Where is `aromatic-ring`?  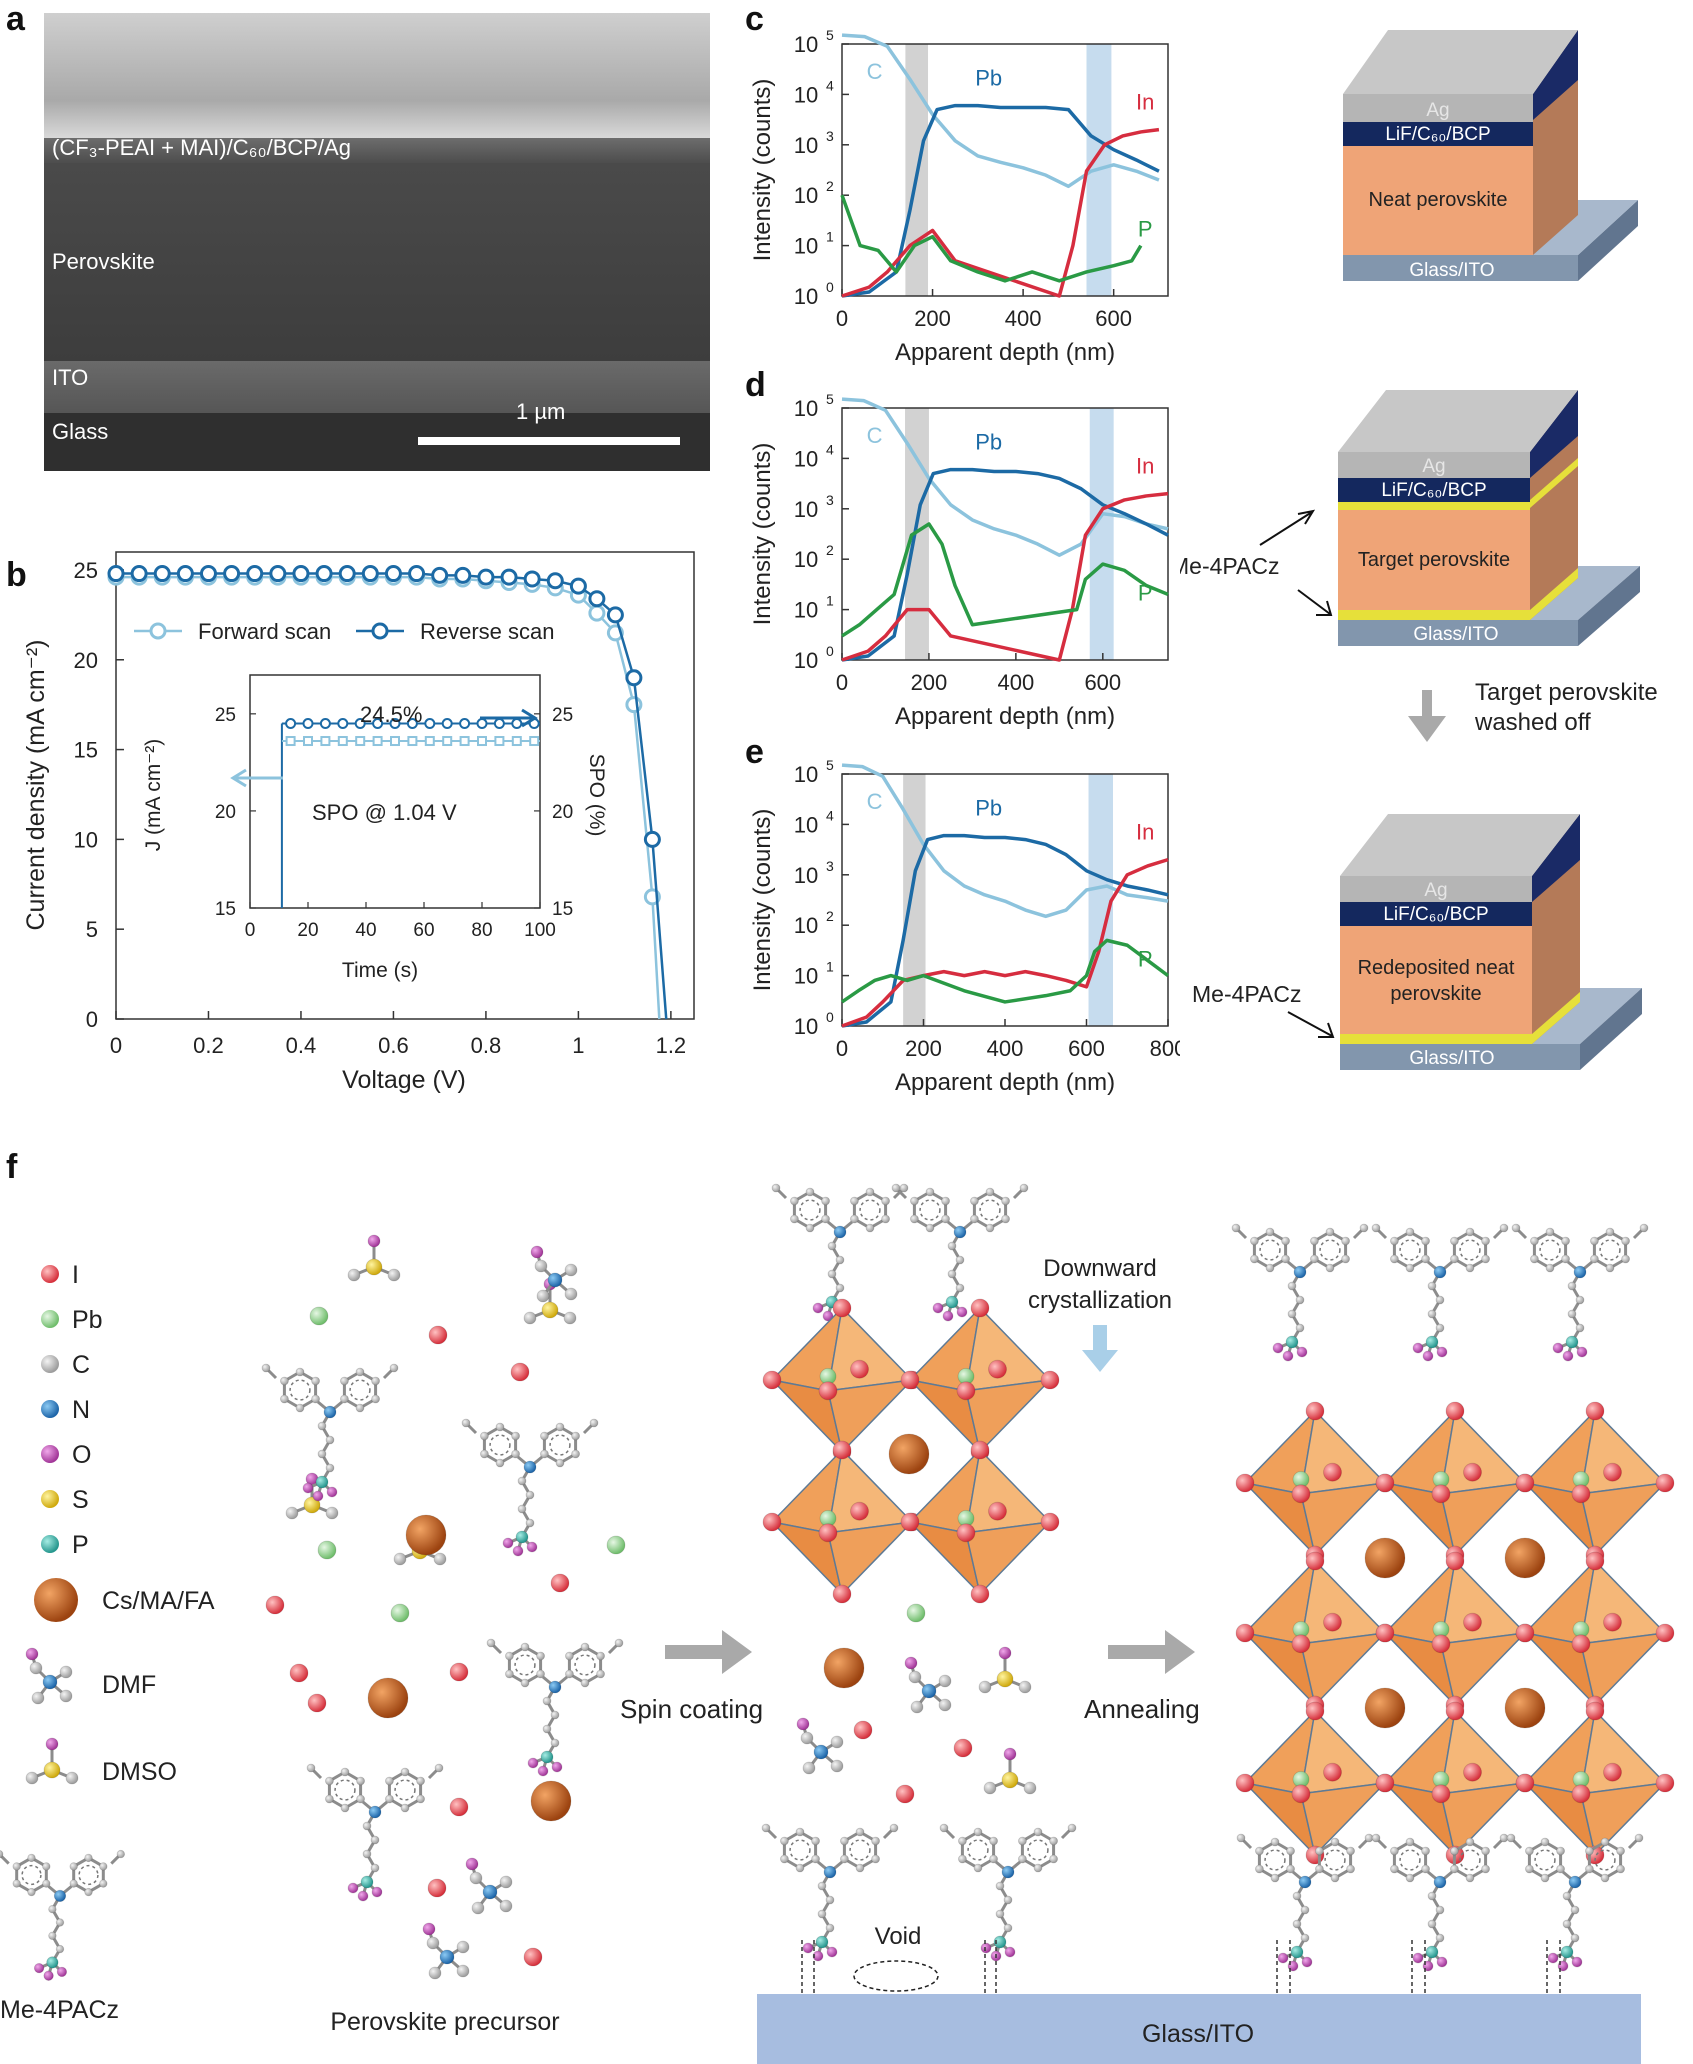 aromatic-ring is located at coordinates (525, 1665).